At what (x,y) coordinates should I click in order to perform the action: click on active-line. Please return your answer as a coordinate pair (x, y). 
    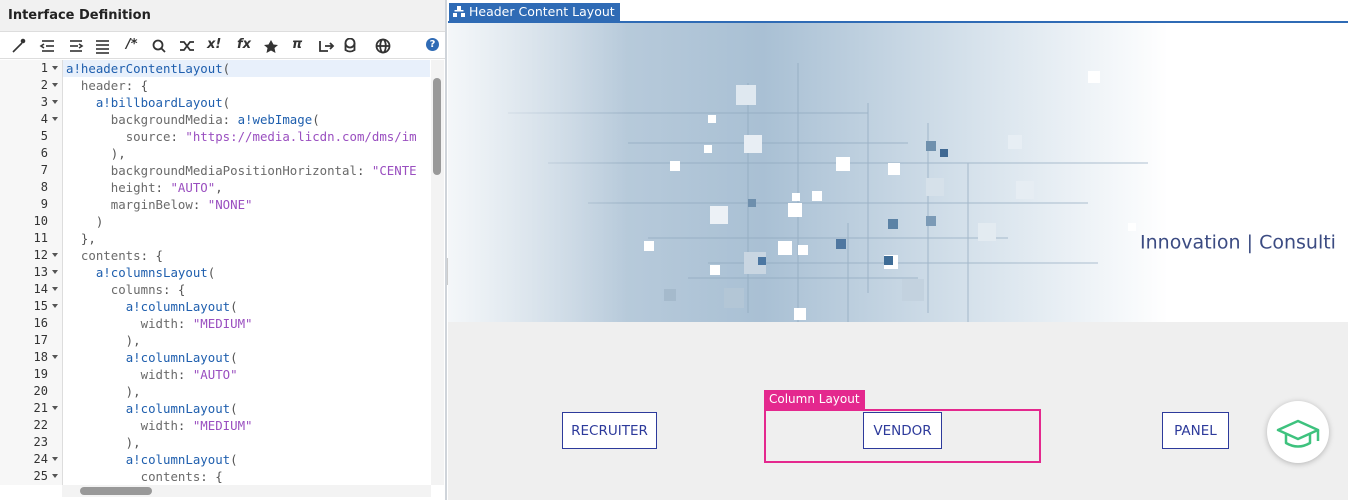
    Looking at the image, I should click on (246, 68).